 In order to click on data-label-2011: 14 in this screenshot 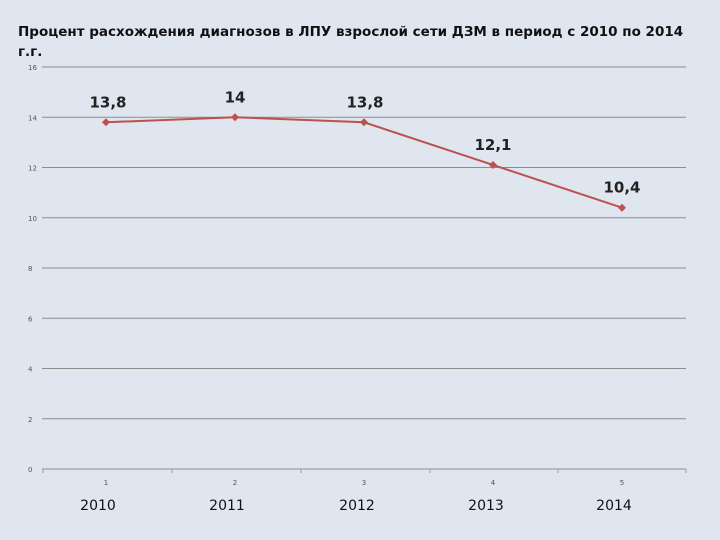, I will do `click(235, 97)`.